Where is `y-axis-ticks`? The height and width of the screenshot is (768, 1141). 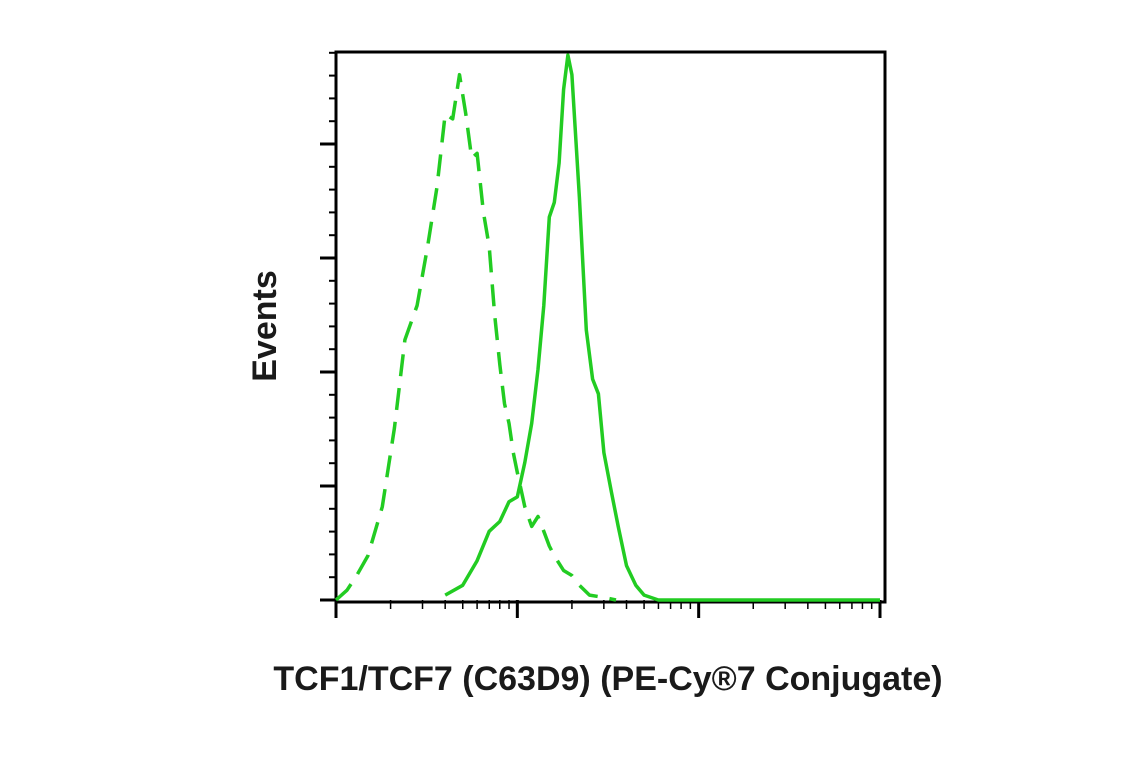 y-axis-ticks is located at coordinates (328, 326).